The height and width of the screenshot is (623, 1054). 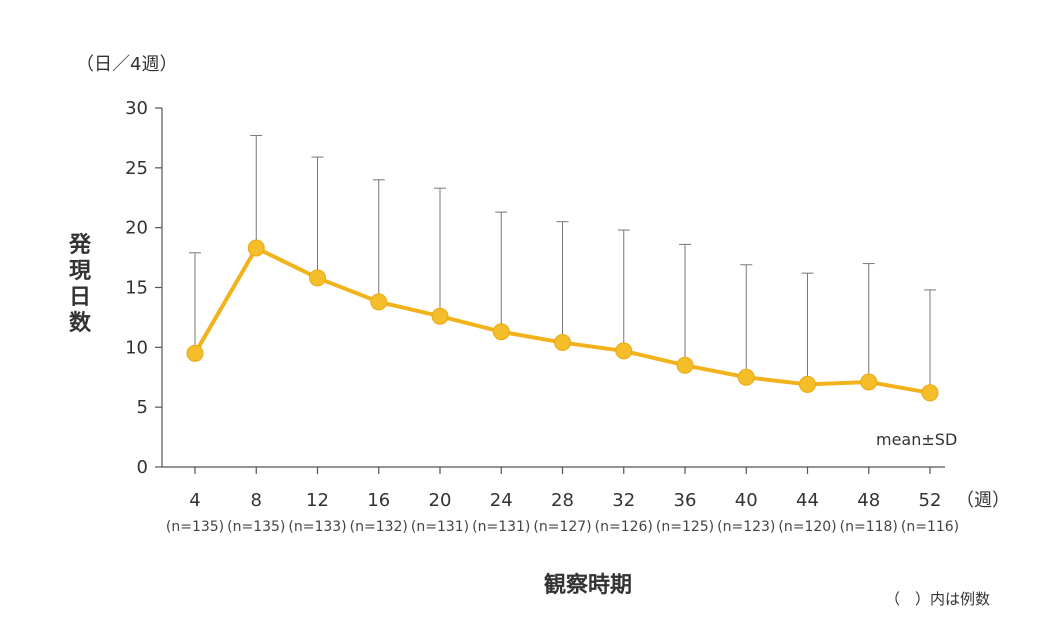 What do you see at coordinates (562, 527) in the screenshot?
I see `sample-size-label: (n=127)` at bounding box center [562, 527].